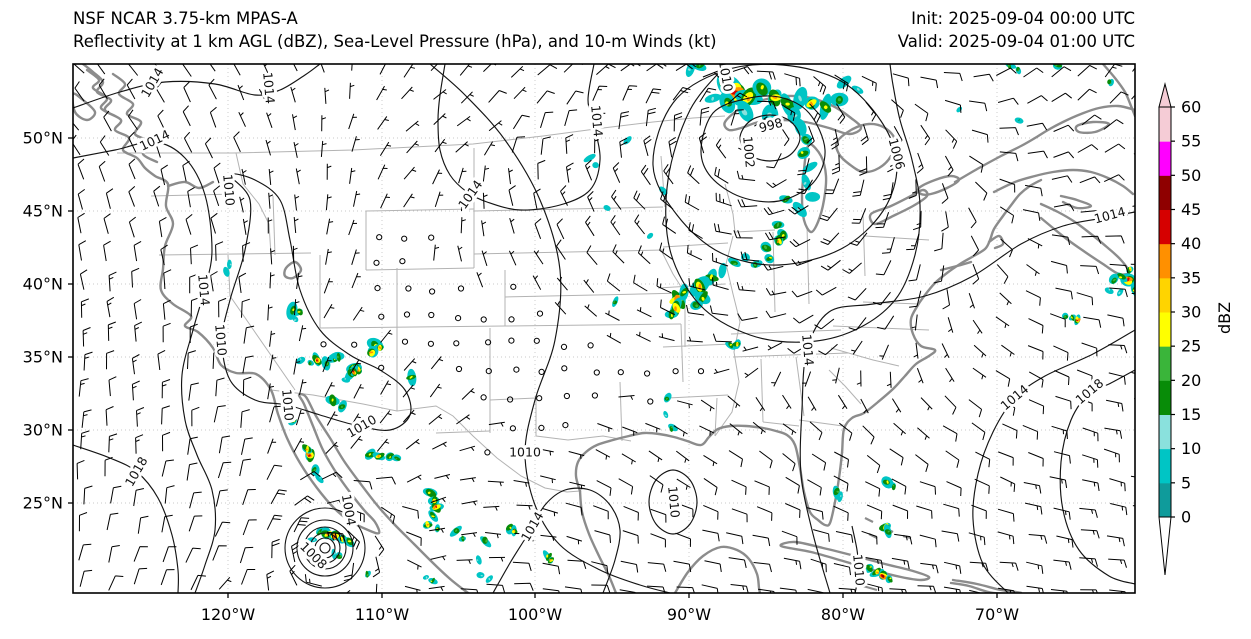 The width and height of the screenshot is (1251, 639). I want to click on longitude-tick-label: 80°W, so click(843, 614).